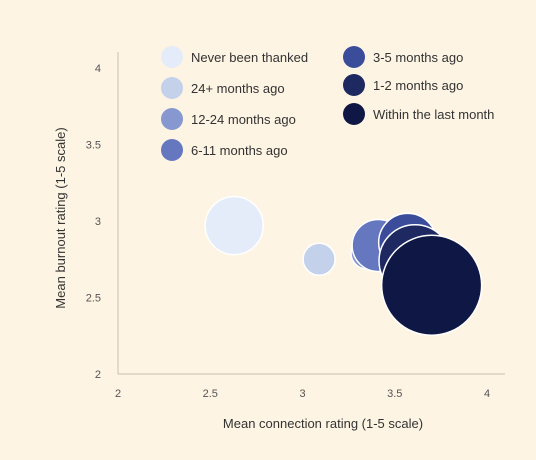 This screenshot has height=460, width=536. I want to click on legend-item: Within the last month, so click(418, 114).